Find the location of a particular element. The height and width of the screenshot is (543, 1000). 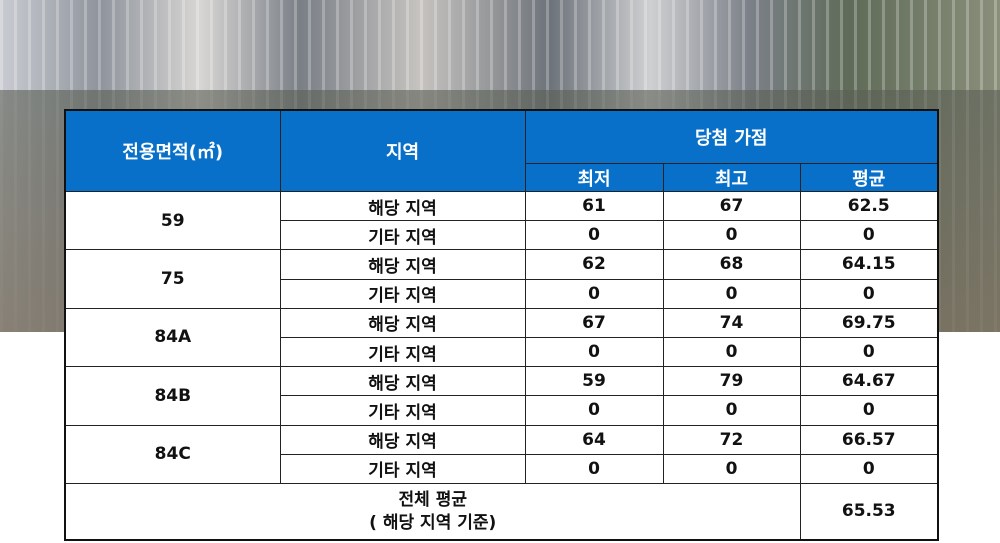

total-value: 65.53 is located at coordinates (869, 512).